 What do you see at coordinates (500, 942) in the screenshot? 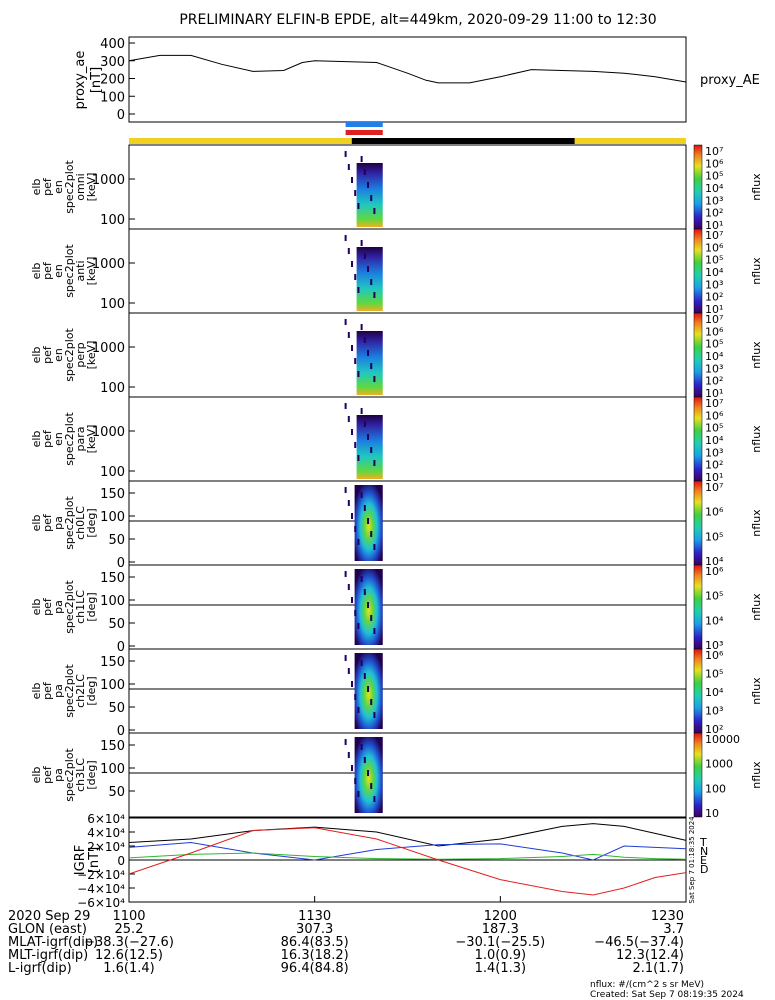
I see `ephemeris-value: −30.1(−25.5)` at bounding box center [500, 942].